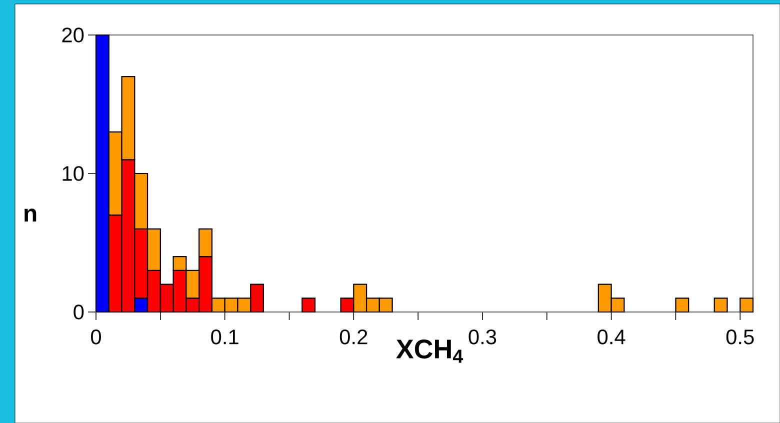 The height and width of the screenshot is (423, 780). Describe the element at coordinates (73, 173) in the screenshot. I see `y-tick-label: 10` at that location.